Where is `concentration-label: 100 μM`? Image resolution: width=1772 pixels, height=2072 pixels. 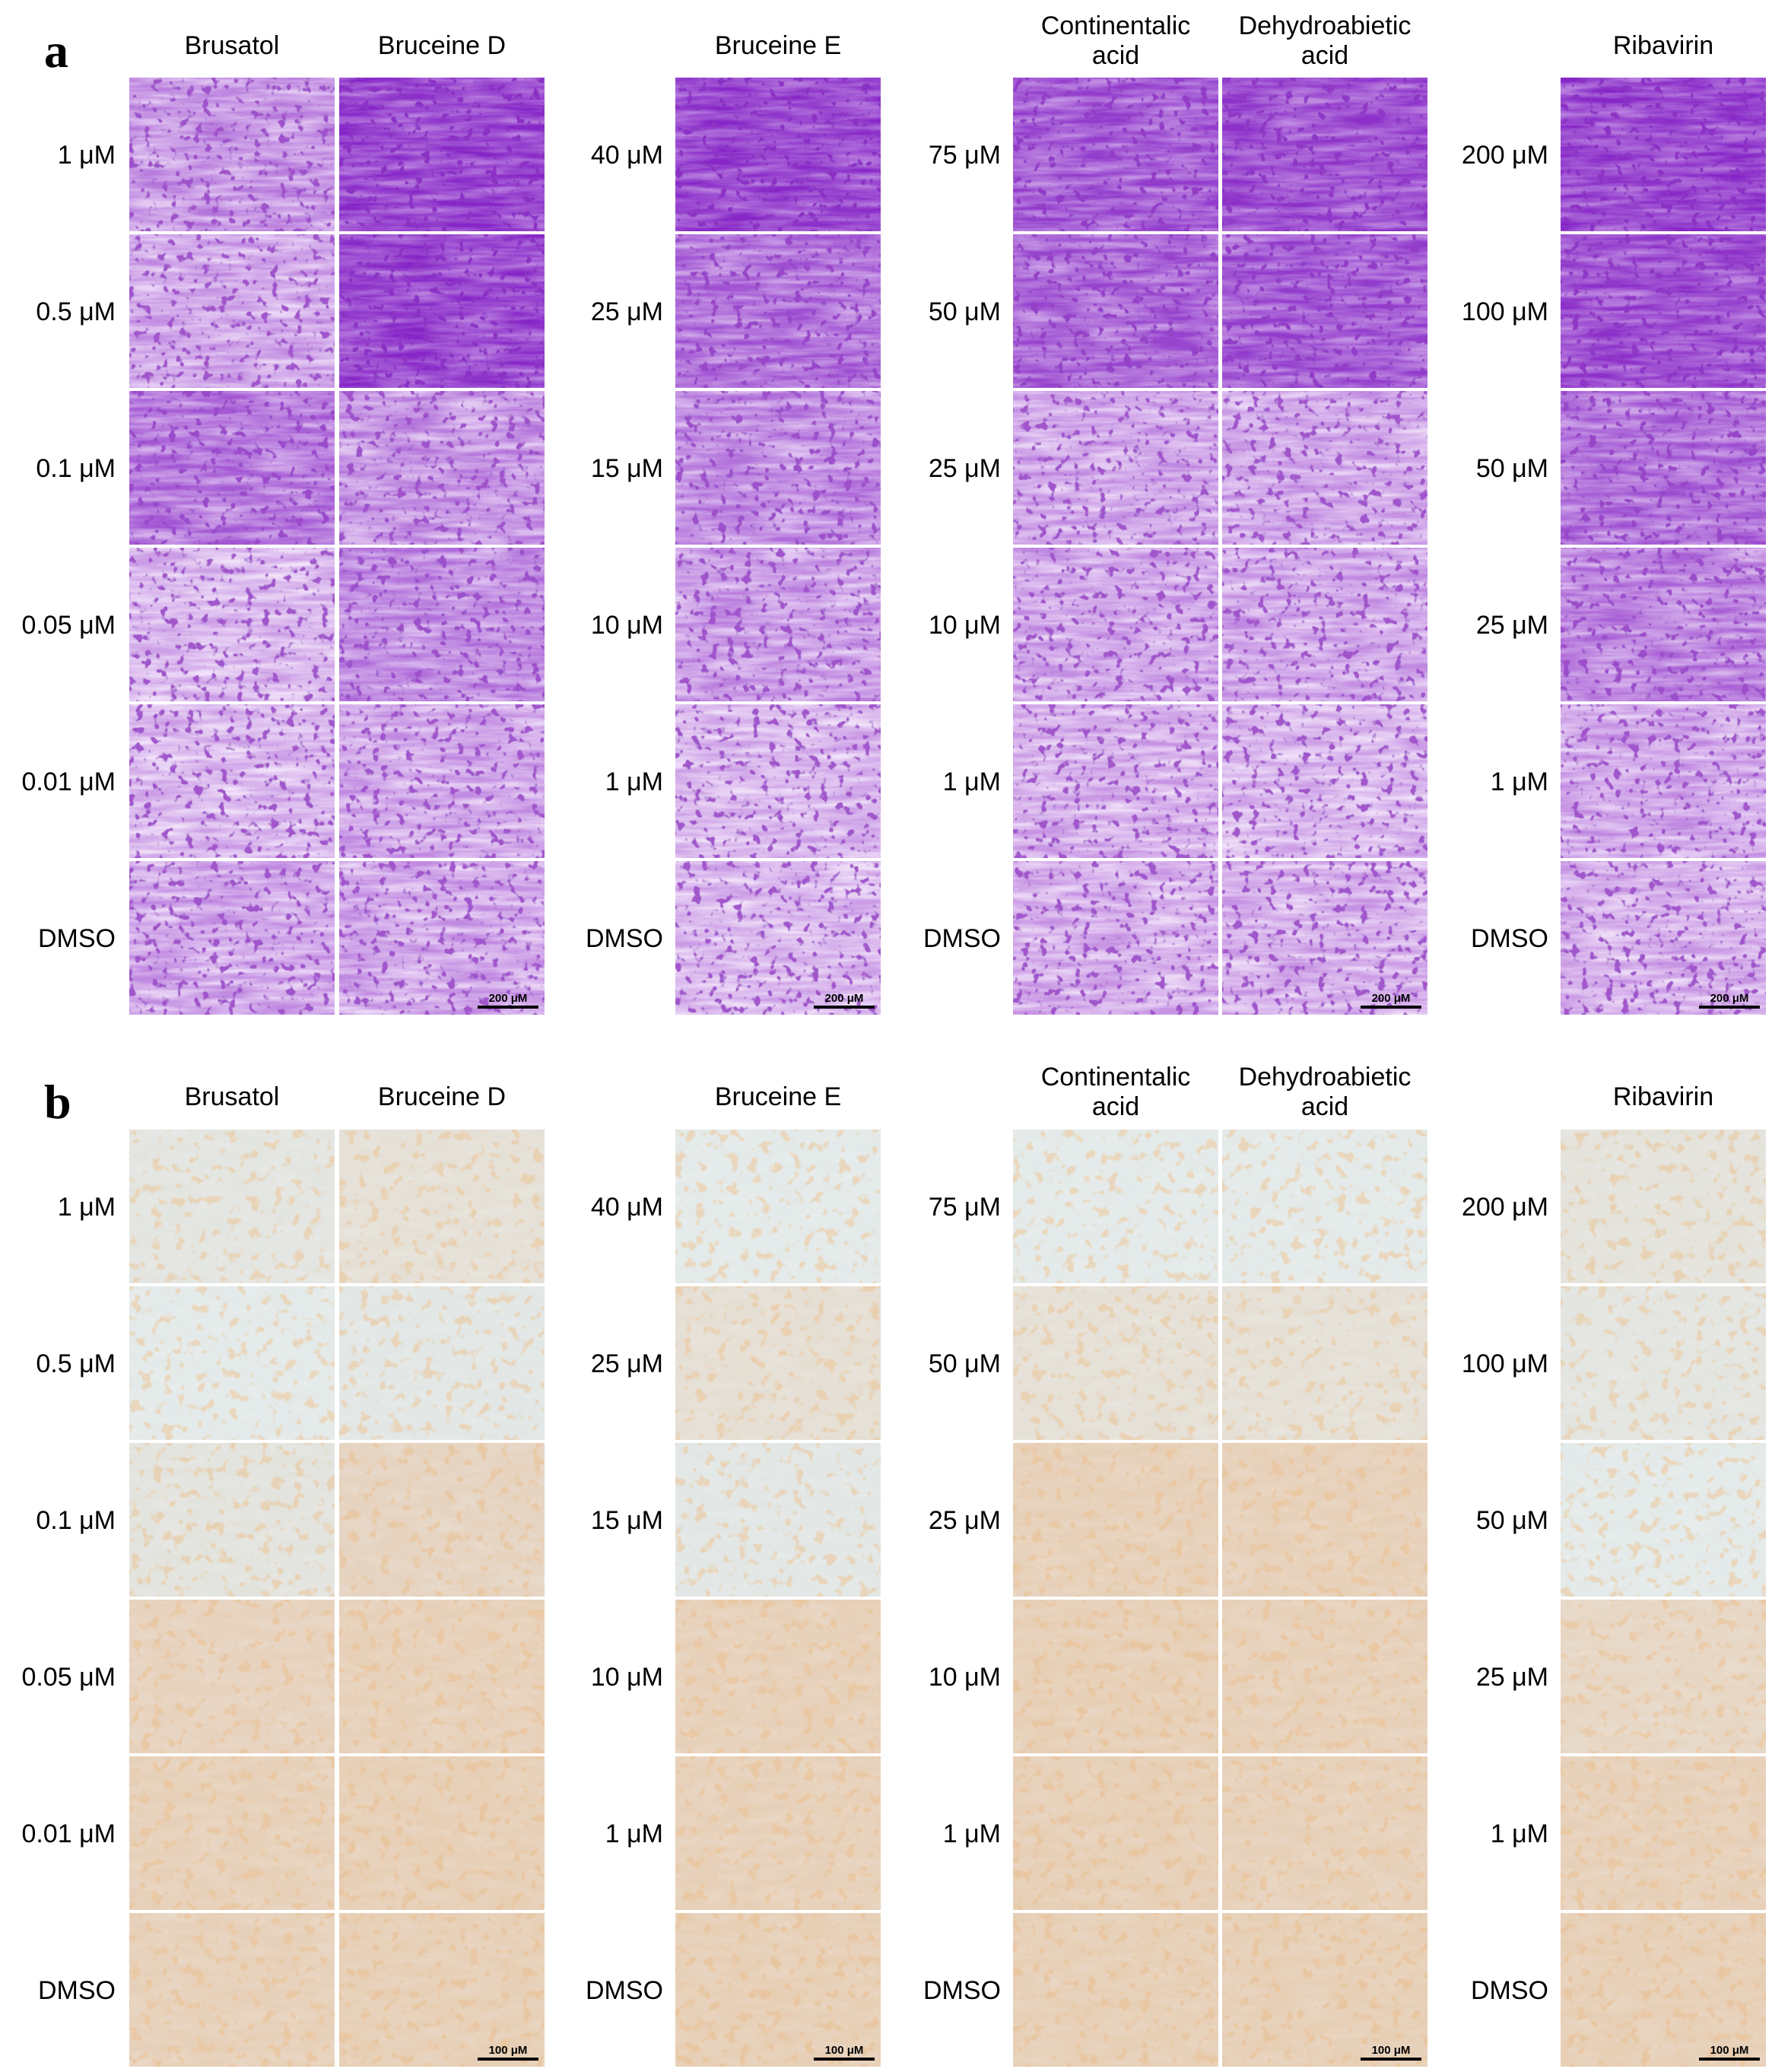 concentration-label: 100 μM is located at coordinates (1505, 311).